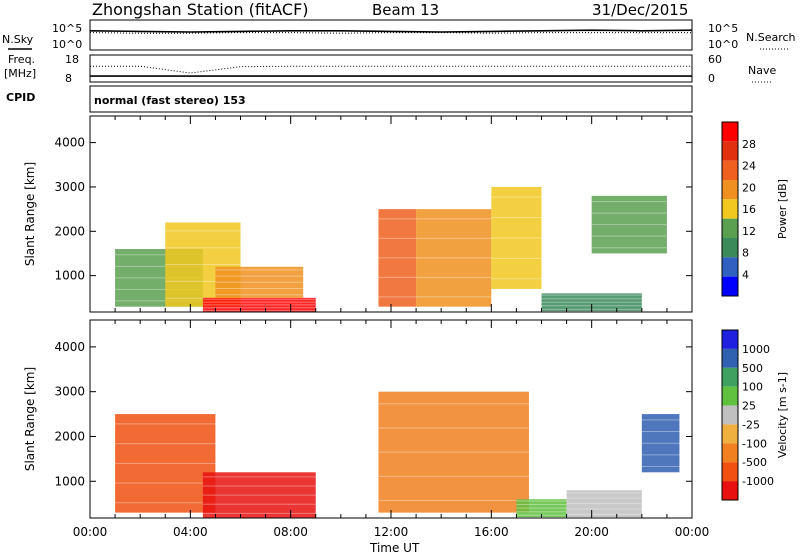 The width and height of the screenshot is (800, 558). What do you see at coordinates (405, 10) in the screenshot?
I see `beam-label: Beam 13` at bounding box center [405, 10].